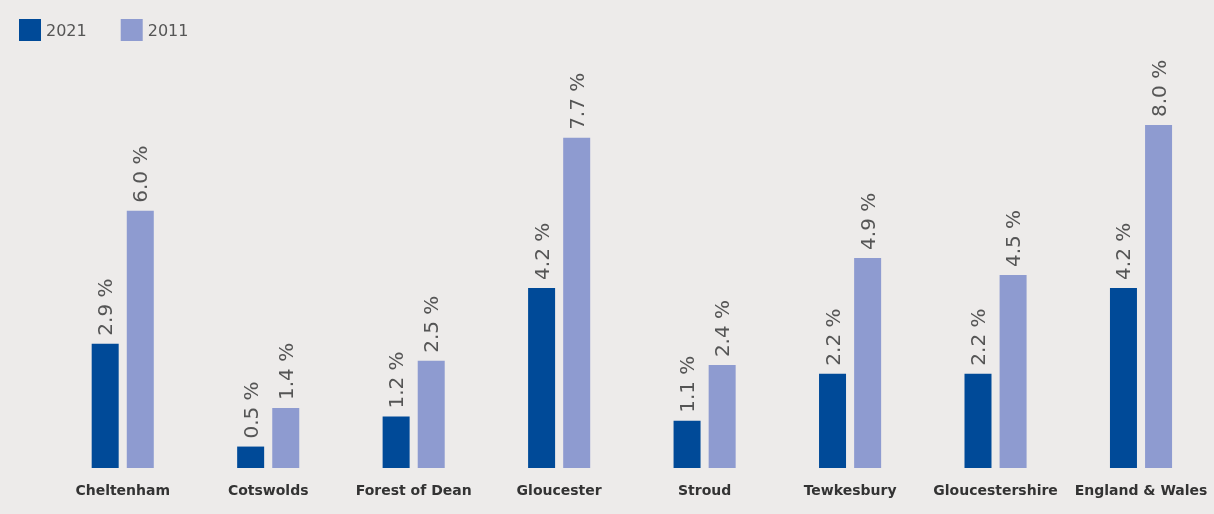 The width and height of the screenshot is (1214, 514). What do you see at coordinates (431, 324) in the screenshot?
I see `data-label: 2.5 %` at bounding box center [431, 324].